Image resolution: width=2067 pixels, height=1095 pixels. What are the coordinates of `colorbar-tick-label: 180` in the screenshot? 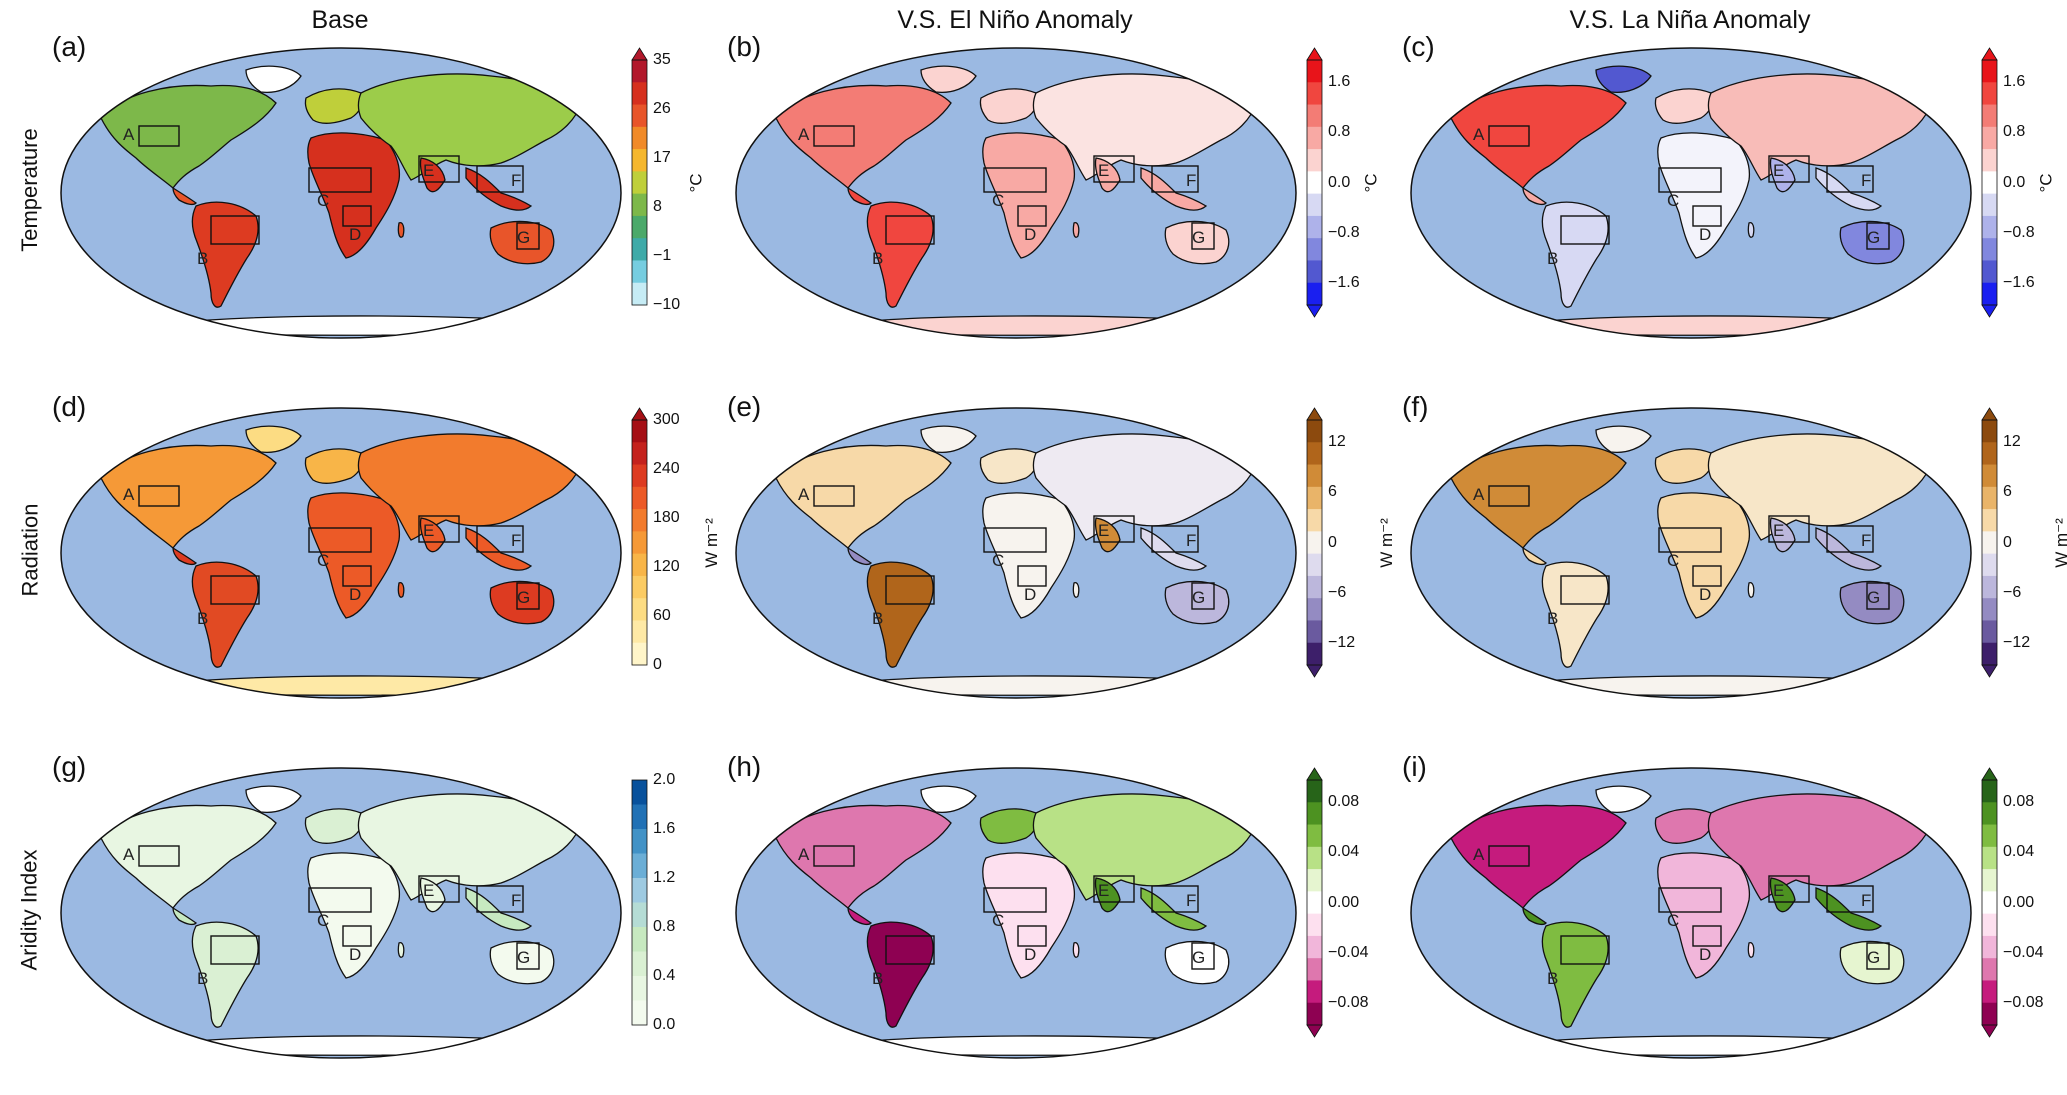 It's located at (666, 517).